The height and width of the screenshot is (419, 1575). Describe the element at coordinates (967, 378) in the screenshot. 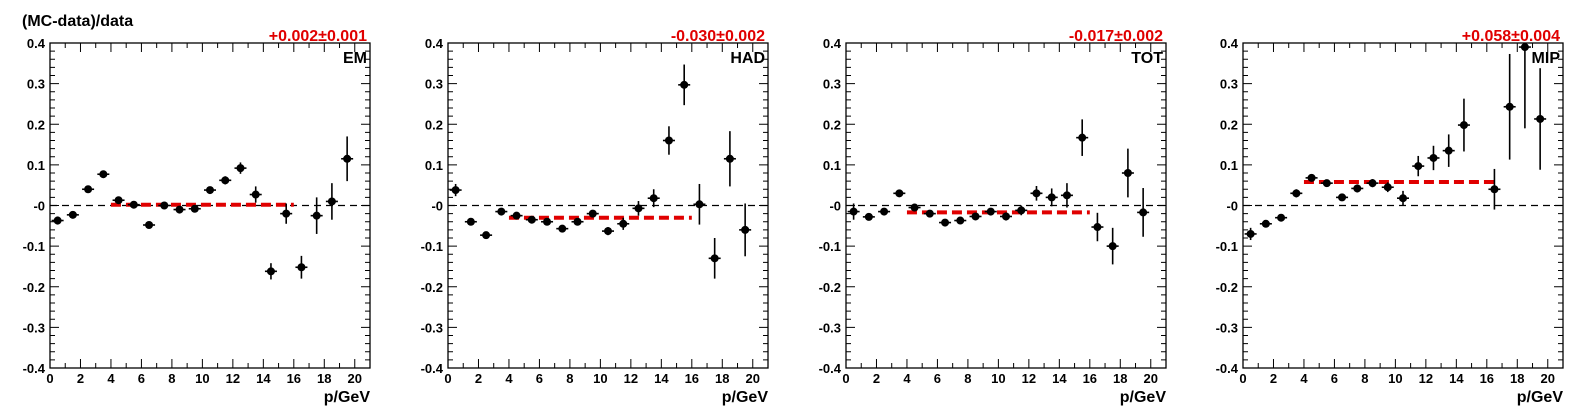

I see `x-tick-label: 8` at that location.